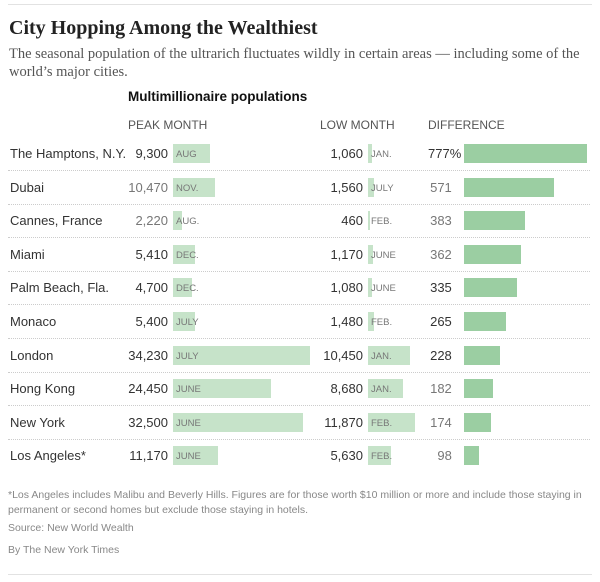  Describe the element at coordinates (441, 321) in the screenshot. I see `difference-value: 265` at that location.